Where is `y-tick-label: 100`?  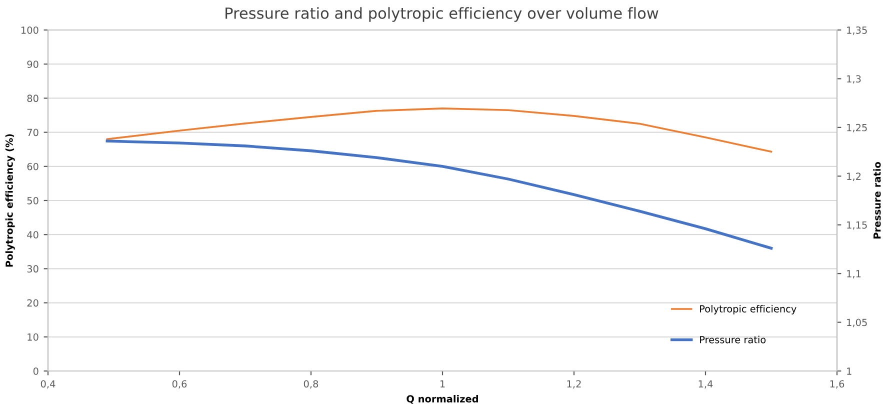 y-tick-label: 100 is located at coordinates (29, 30).